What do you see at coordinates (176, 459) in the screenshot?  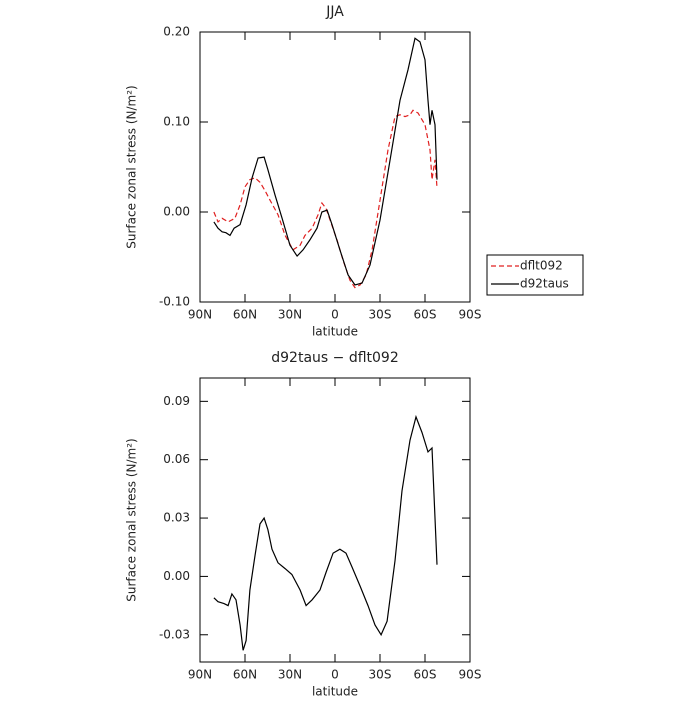 I see `y-tick-label: 0.06` at bounding box center [176, 459].